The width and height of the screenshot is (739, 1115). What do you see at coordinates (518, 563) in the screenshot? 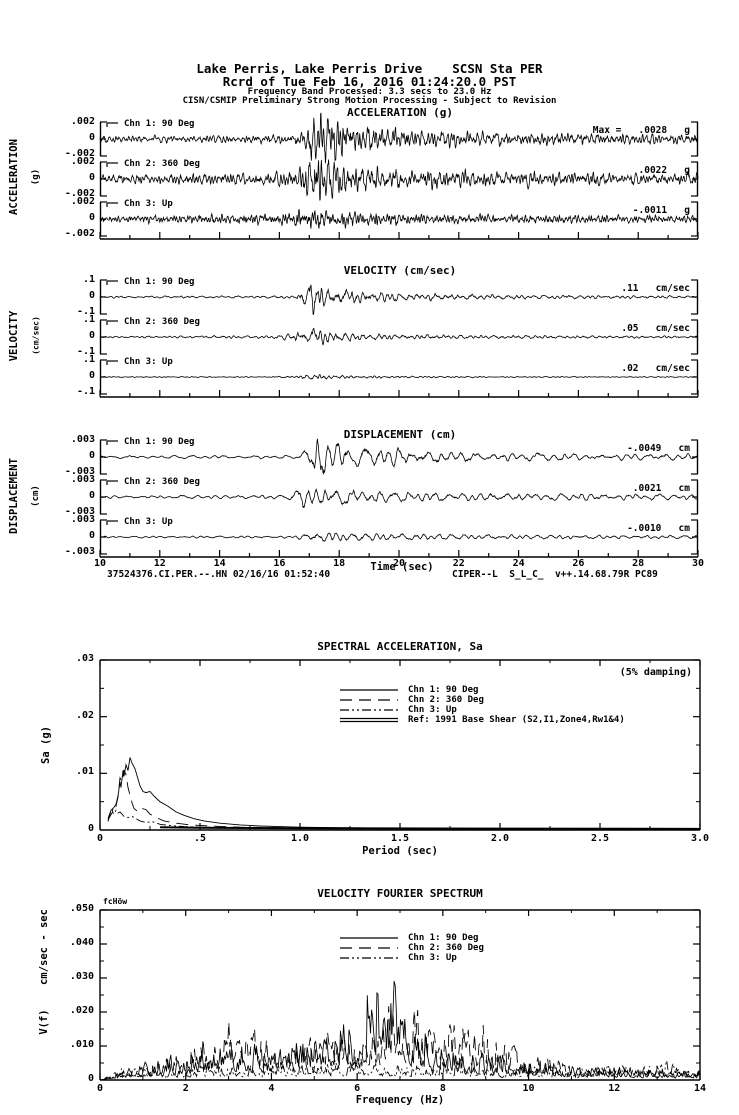
I see `x-tick-label: 24` at bounding box center [518, 563].